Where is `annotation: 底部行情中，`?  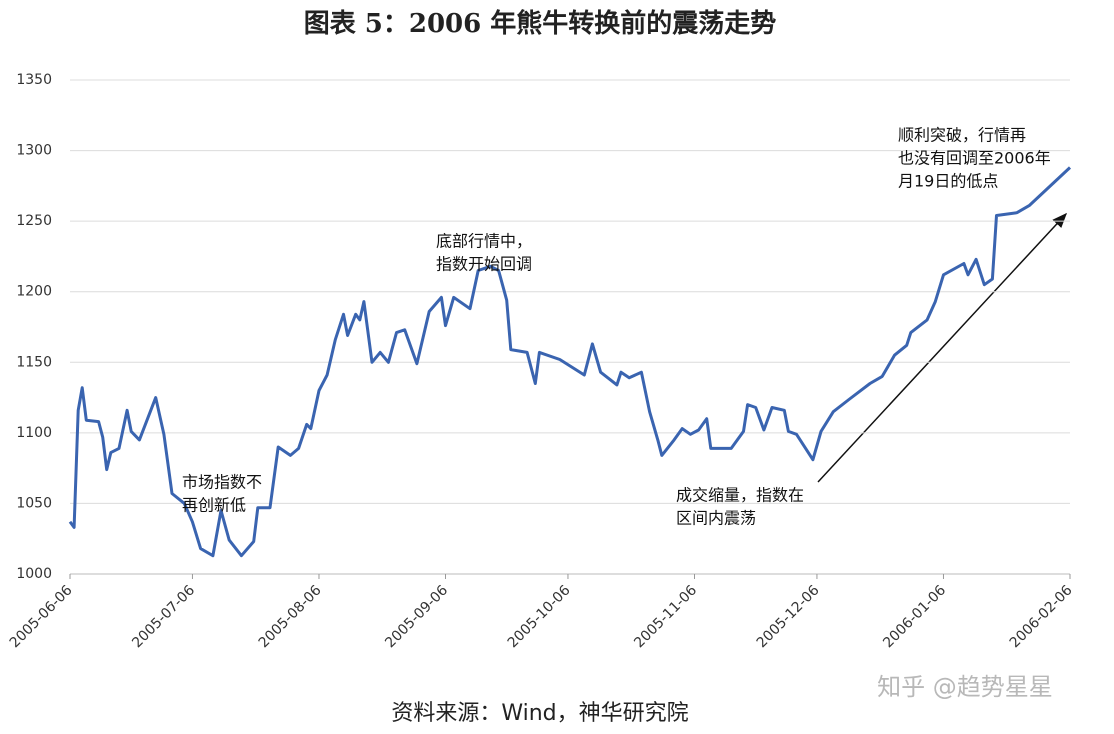
annotation: 底部行情中， is located at coordinates (484, 241).